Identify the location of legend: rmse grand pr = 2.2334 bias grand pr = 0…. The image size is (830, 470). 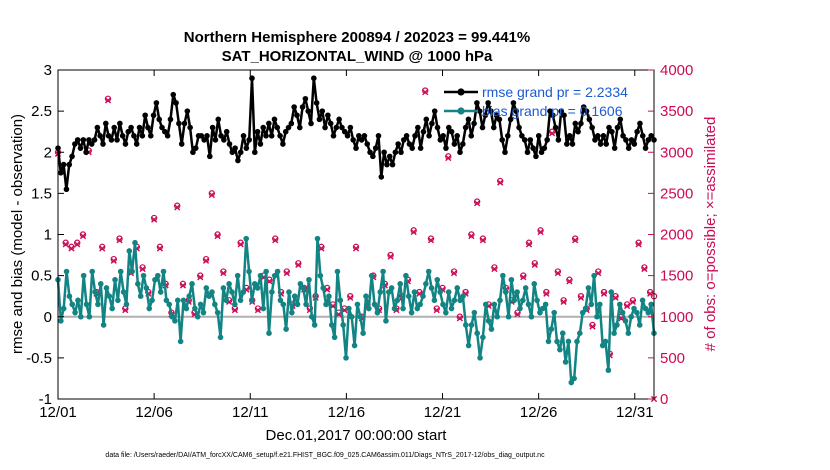
(536, 101).